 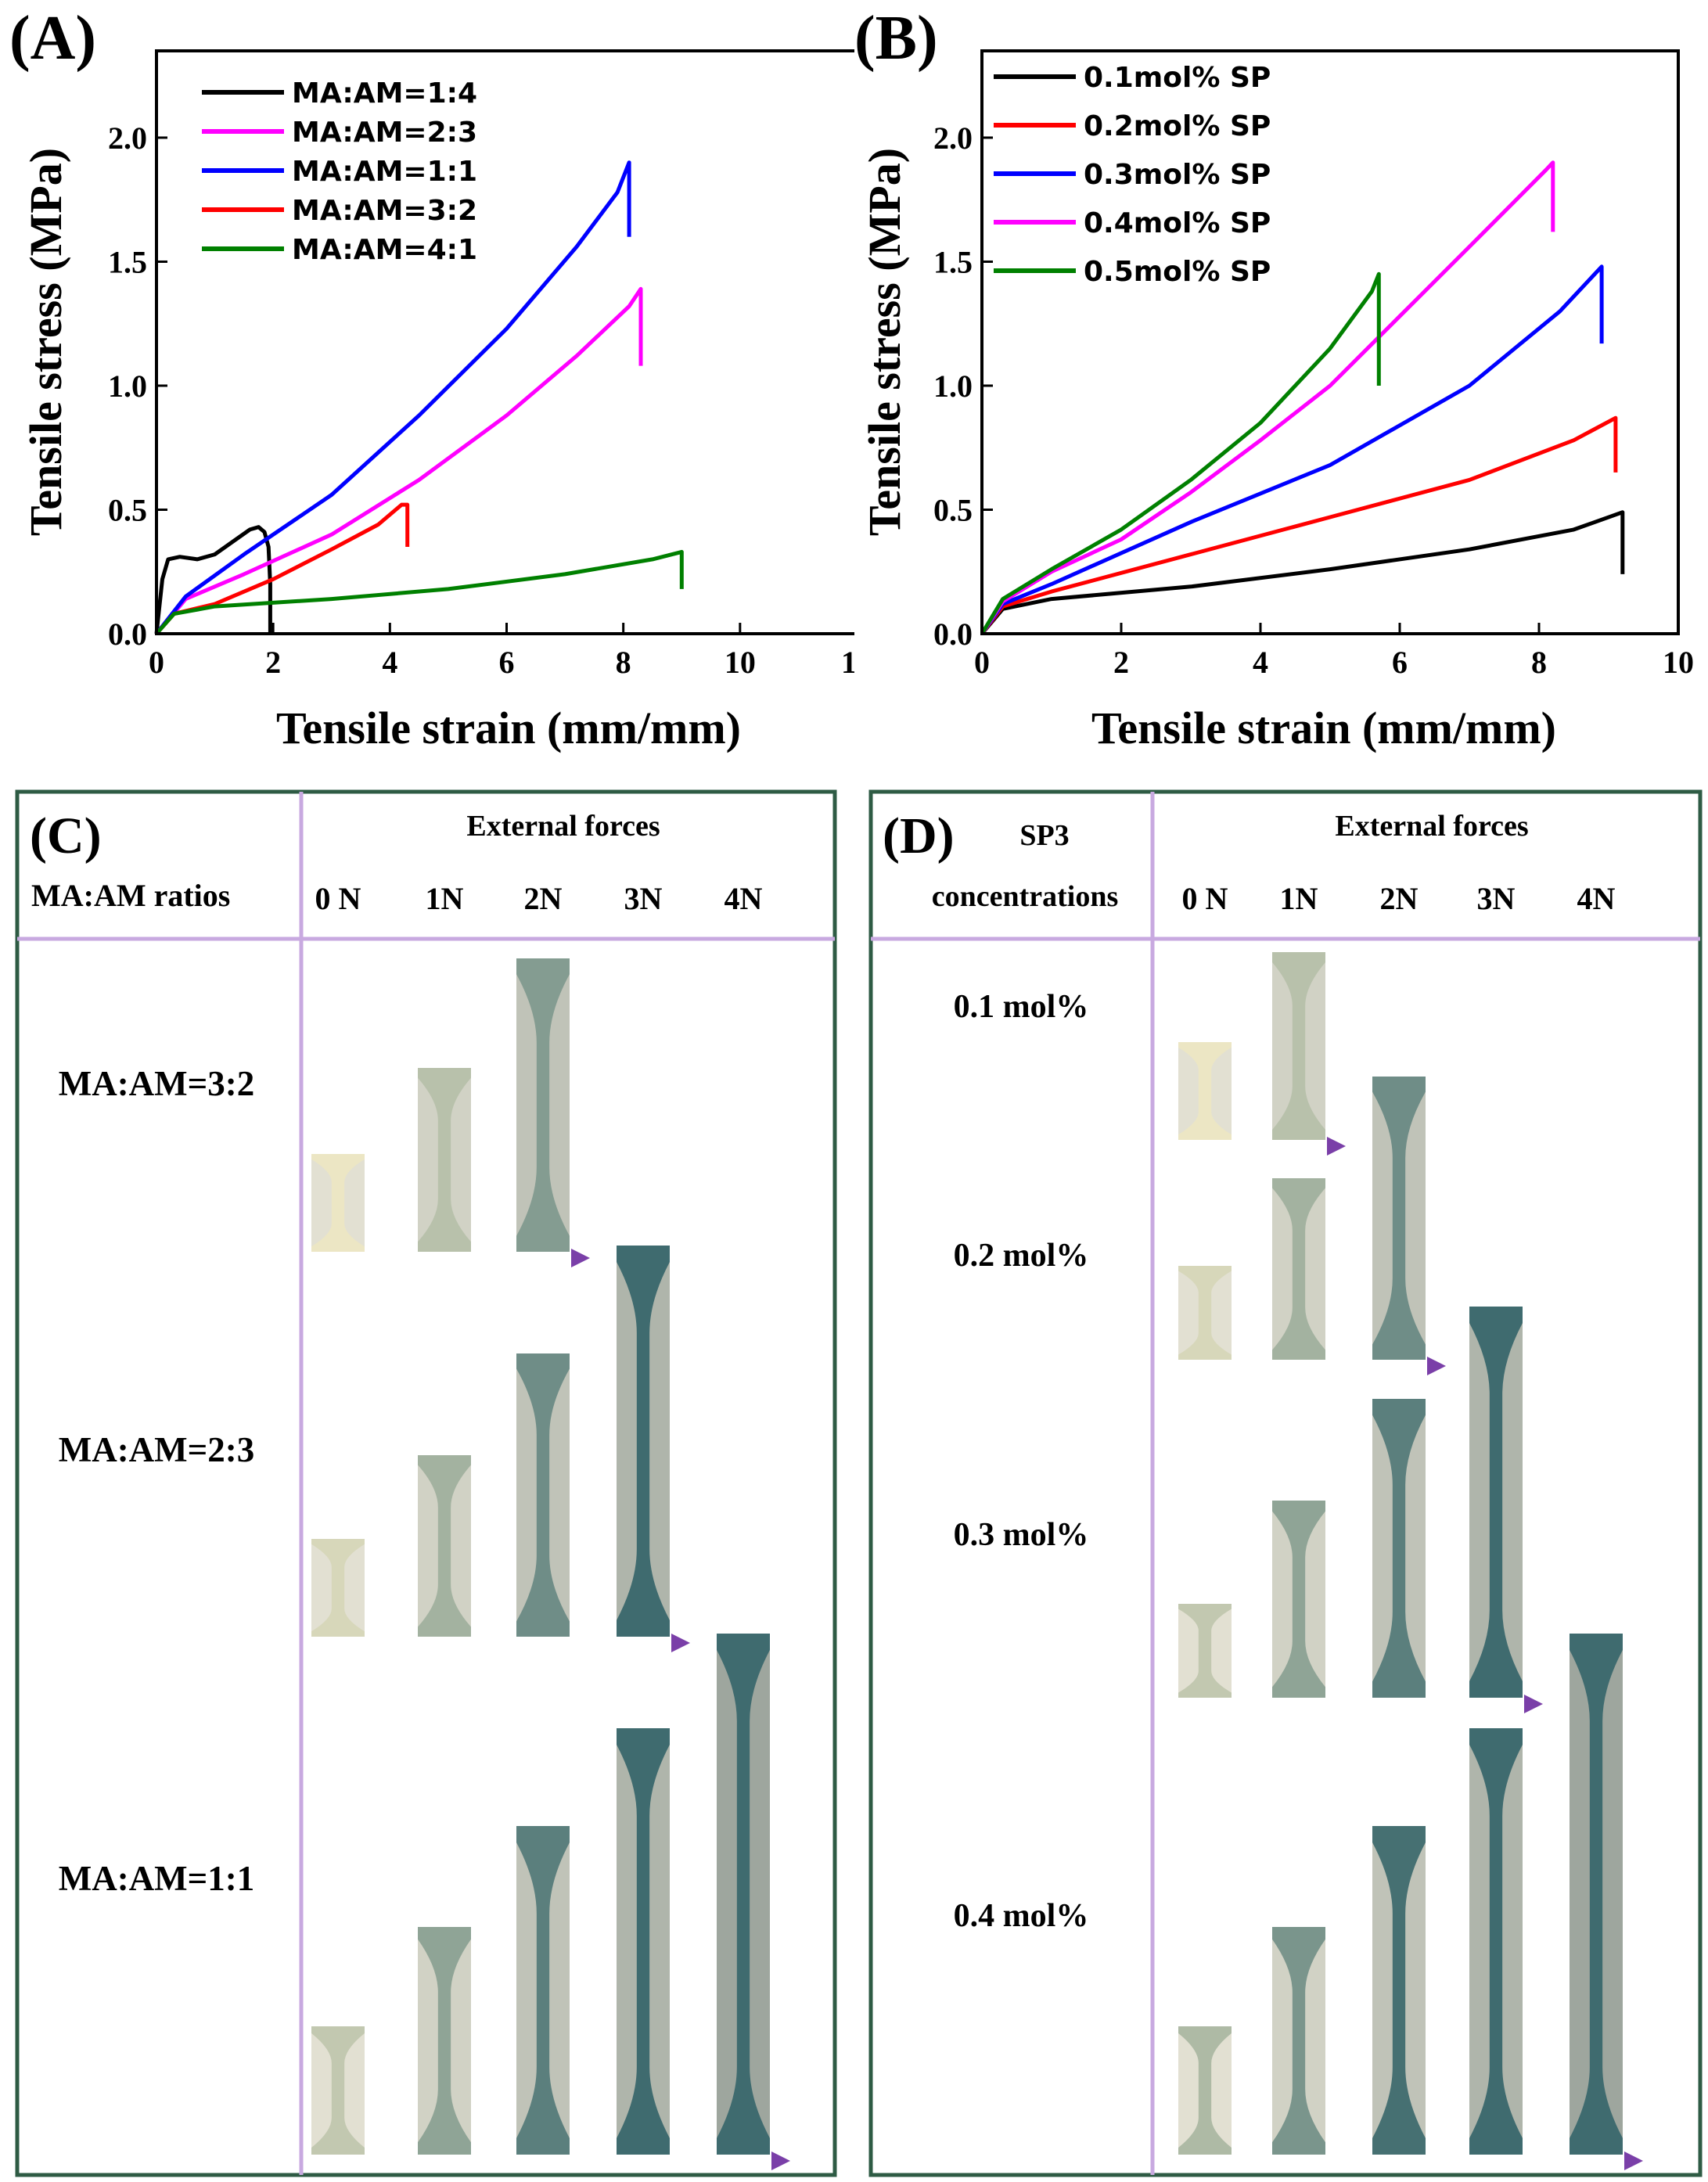 I want to click on legend-label-3: MA:AM=1:1, so click(x=384, y=172).